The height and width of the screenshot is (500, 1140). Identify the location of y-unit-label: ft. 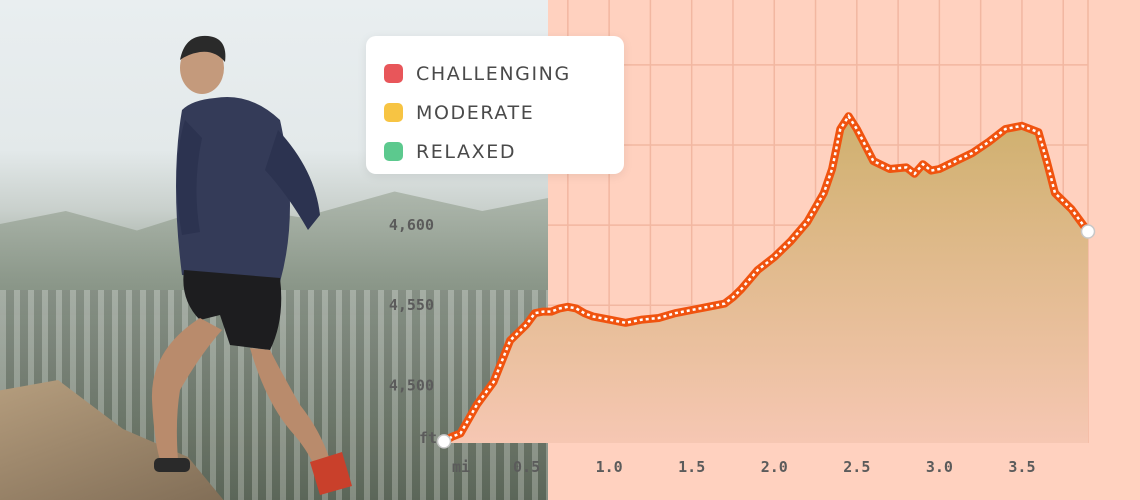
(428, 438).